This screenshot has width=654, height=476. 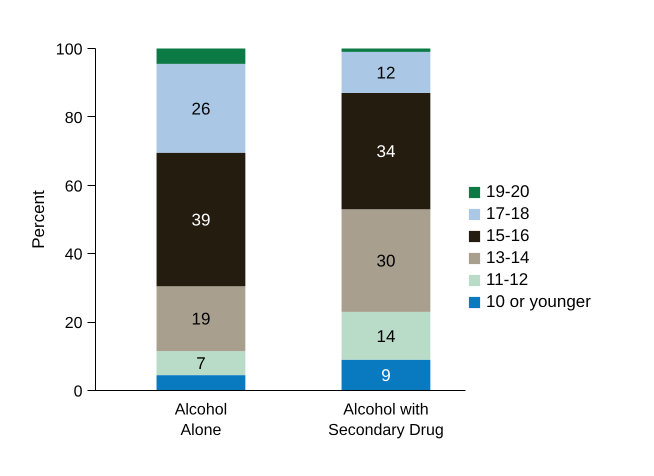 What do you see at coordinates (38, 219) in the screenshot?
I see `y-axis-title: Percent` at bounding box center [38, 219].